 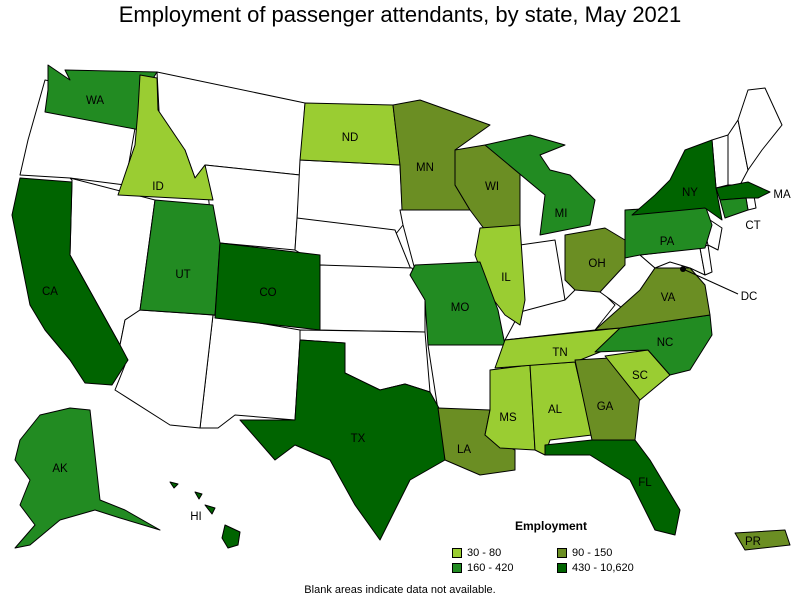 I want to click on label-WI: WI, so click(x=492, y=187).